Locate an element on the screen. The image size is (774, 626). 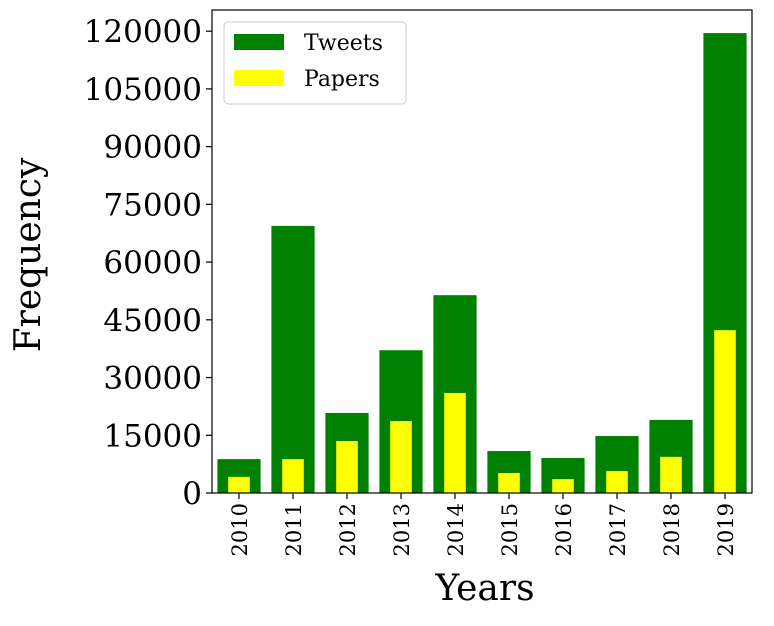
x-tick-label: 2015 is located at coordinates (510, 529).